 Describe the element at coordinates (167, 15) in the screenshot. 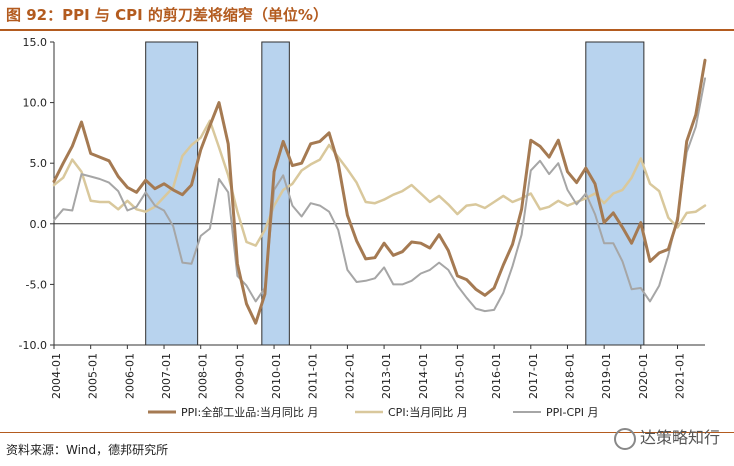

I see `chart-title: 图 92：PPI 与 CPI 的剪刀差将缩窄（单位%）` at that location.